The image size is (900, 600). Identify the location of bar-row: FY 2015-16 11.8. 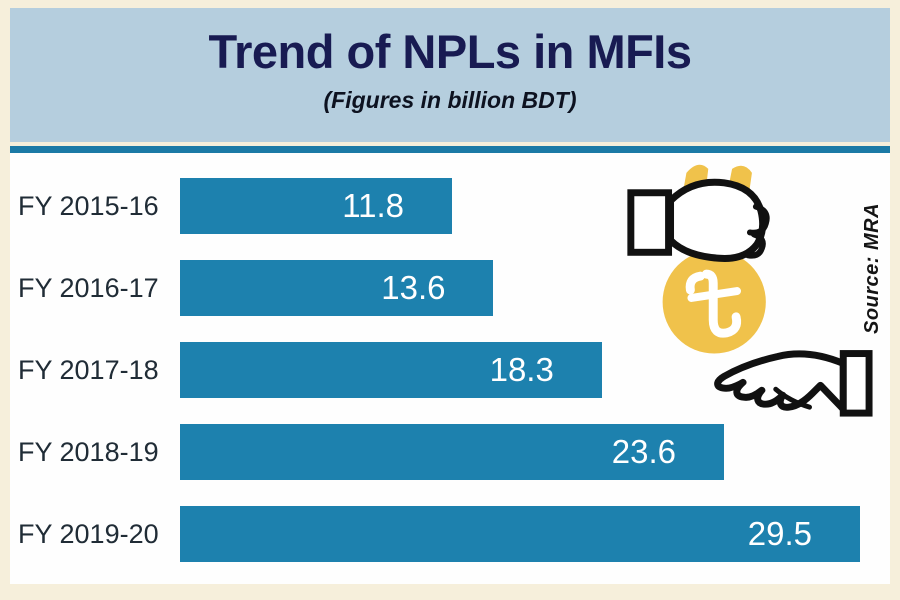
(450, 206).